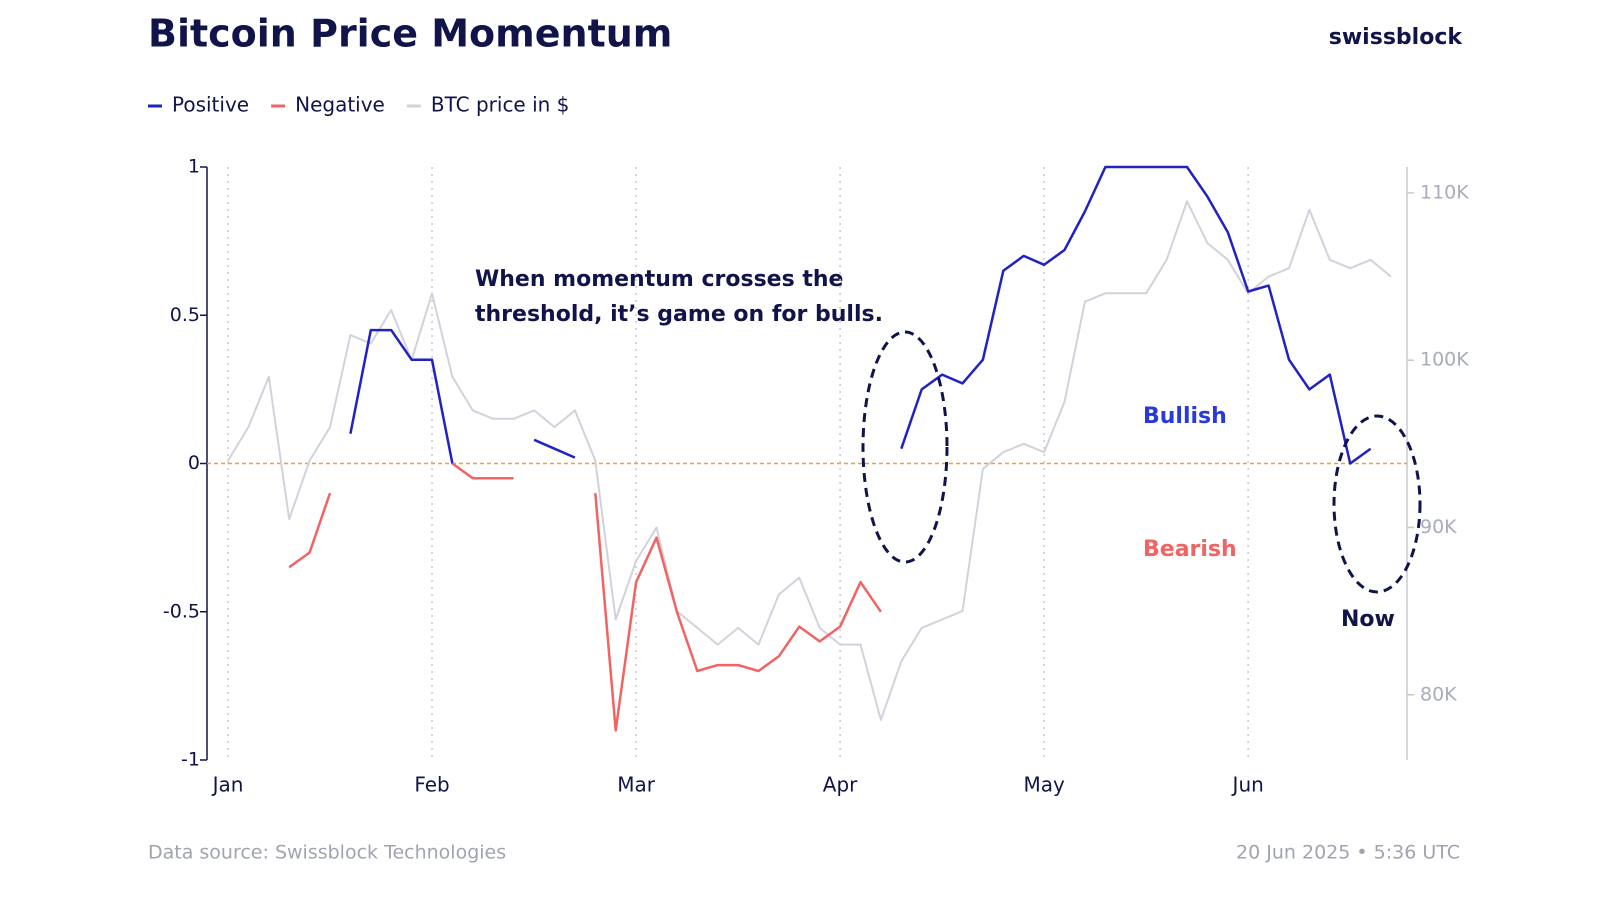 The width and height of the screenshot is (1600, 904). What do you see at coordinates (410, 34) in the screenshot?
I see `chart-title: Bitcoin Price Momentum` at bounding box center [410, 34].